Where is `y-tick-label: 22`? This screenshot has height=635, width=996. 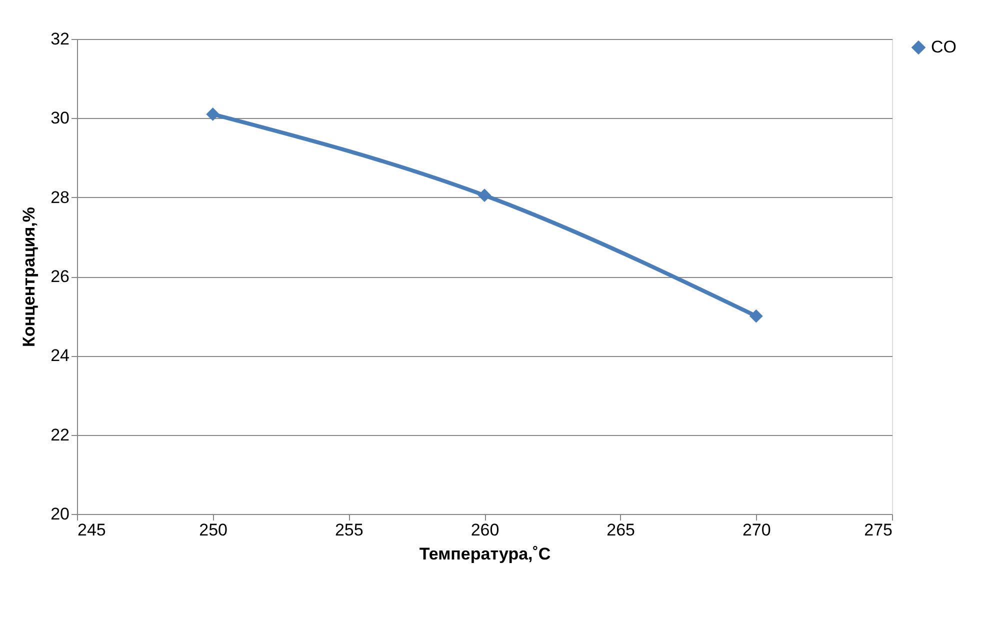
y-tick-label: 22 is located at coordinates (60, 434).